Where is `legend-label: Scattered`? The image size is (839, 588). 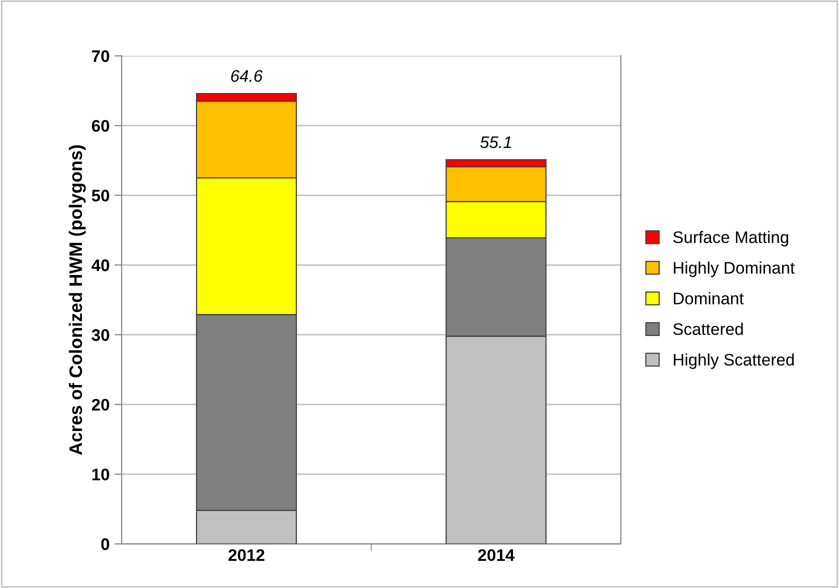 legend-label: Scattered is located at coordinates (708, 329).